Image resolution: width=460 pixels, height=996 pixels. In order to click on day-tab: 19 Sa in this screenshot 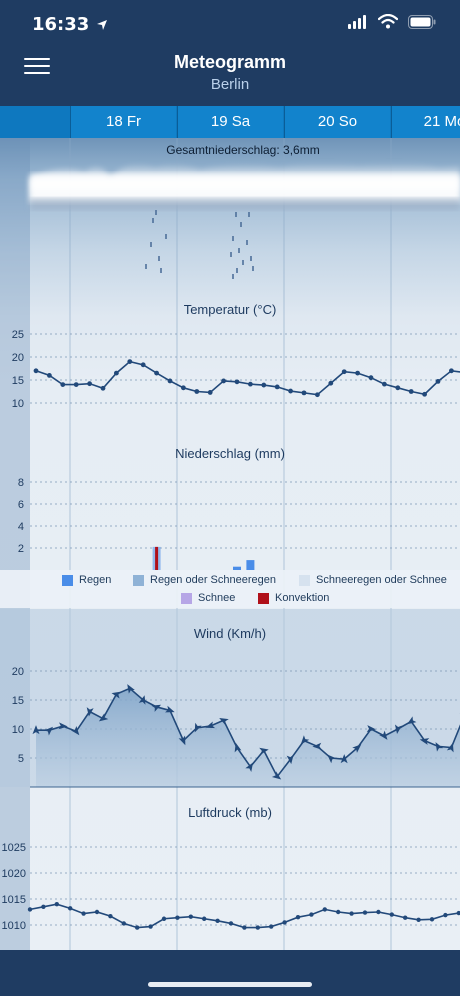, I will do `click(230, 122)`.